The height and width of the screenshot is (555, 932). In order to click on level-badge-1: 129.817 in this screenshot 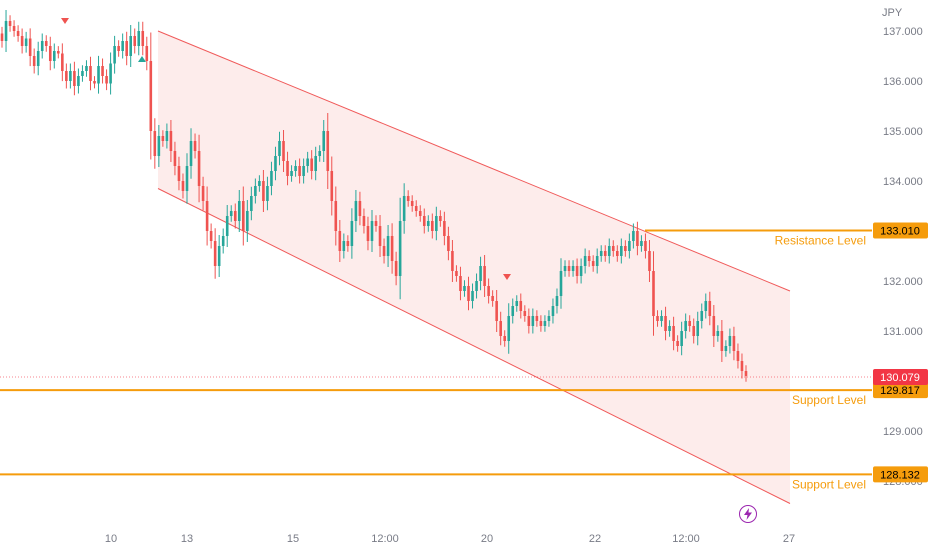, I will do `click(900, 391)`.